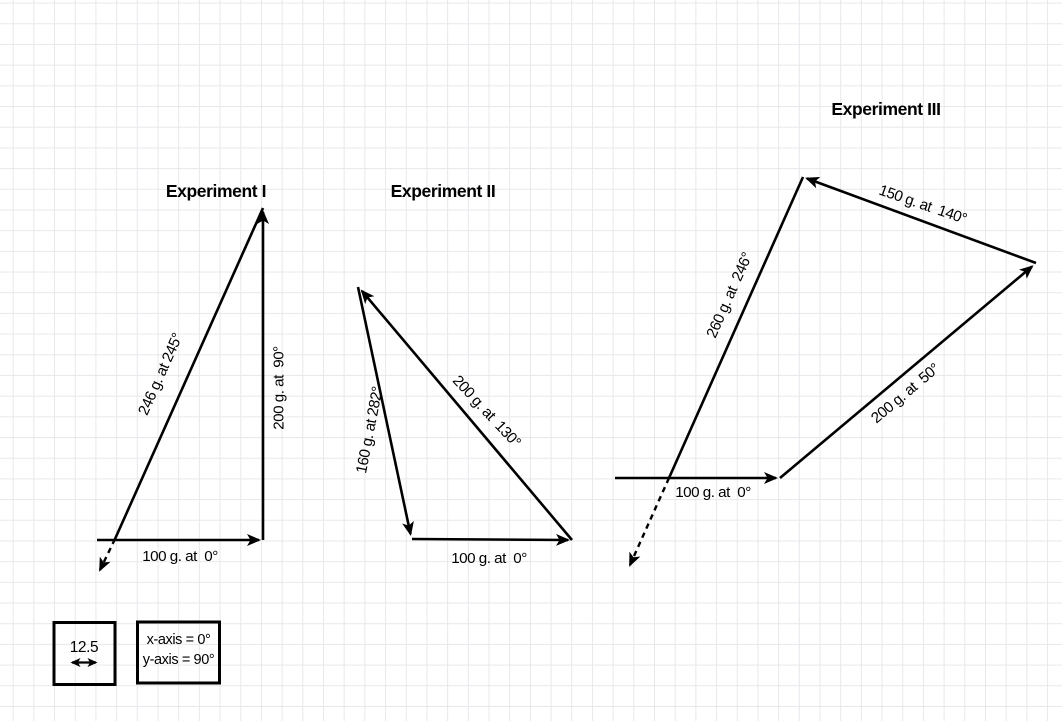  Describe the element at coordinates (713, 492) in the screenshot. I see `exp3-vector-100g-label: 100 g. at 0°` at that location.